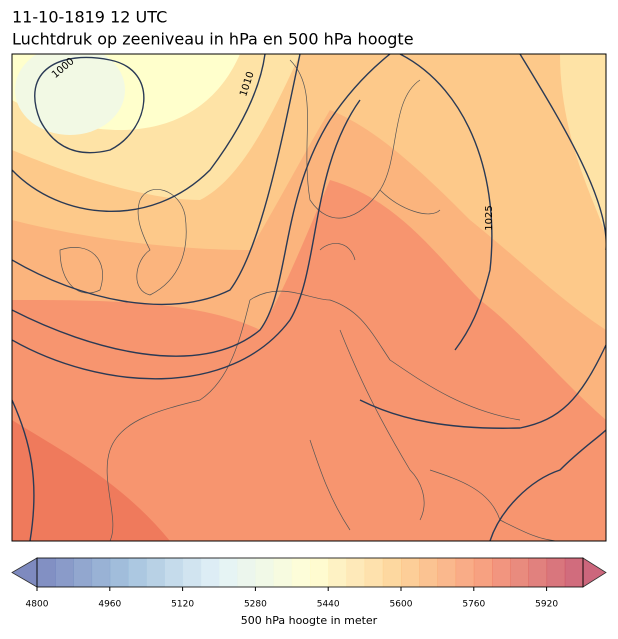 The image size is (618, 639). What do you see at coordinates (24, 572) in the screenshot?
I see `colorbar-extend-low` at bounding box center [24, 572].